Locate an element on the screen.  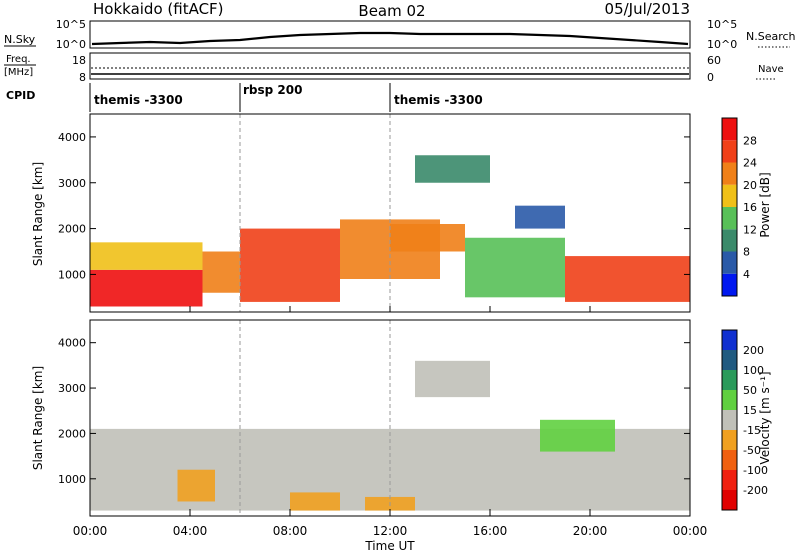
frequency-panel: Freq. [MHz] 18 8 60 0 Nave is located at coordinates (394, 68).